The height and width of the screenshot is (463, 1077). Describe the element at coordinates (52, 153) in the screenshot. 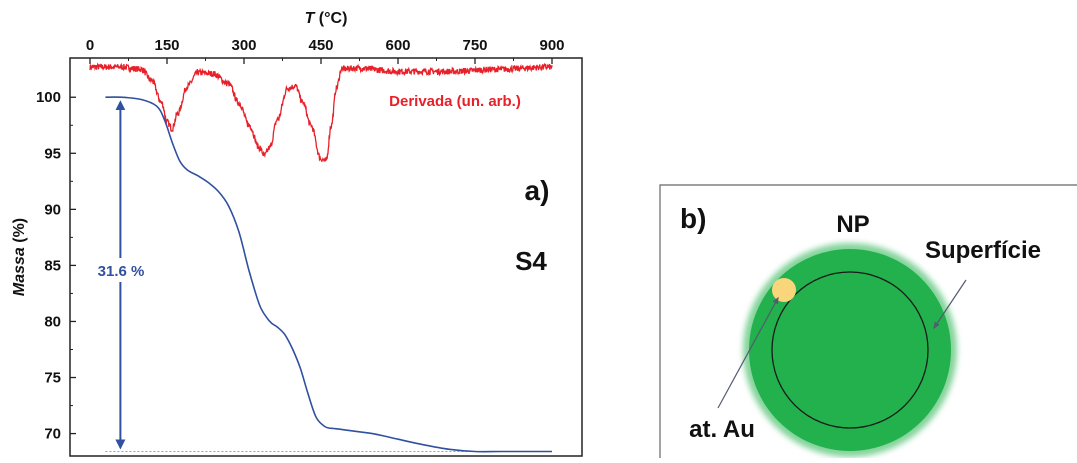

I see `y-tick-label: 95` at that location.